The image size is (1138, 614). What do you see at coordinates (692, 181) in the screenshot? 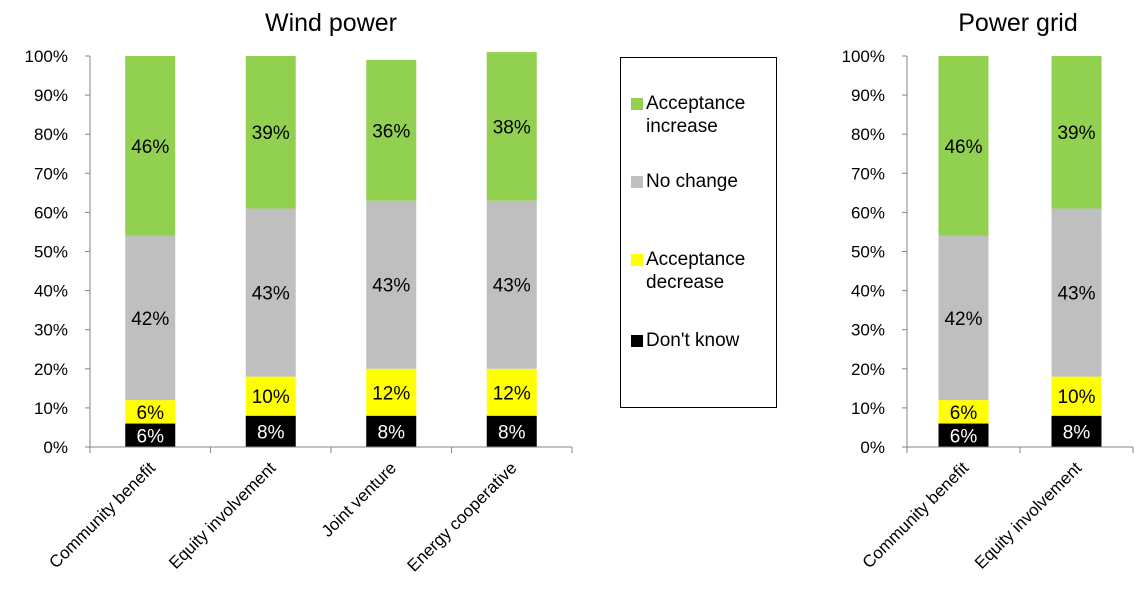
I see `legend-label: No change` at bounding box center [692, 181].